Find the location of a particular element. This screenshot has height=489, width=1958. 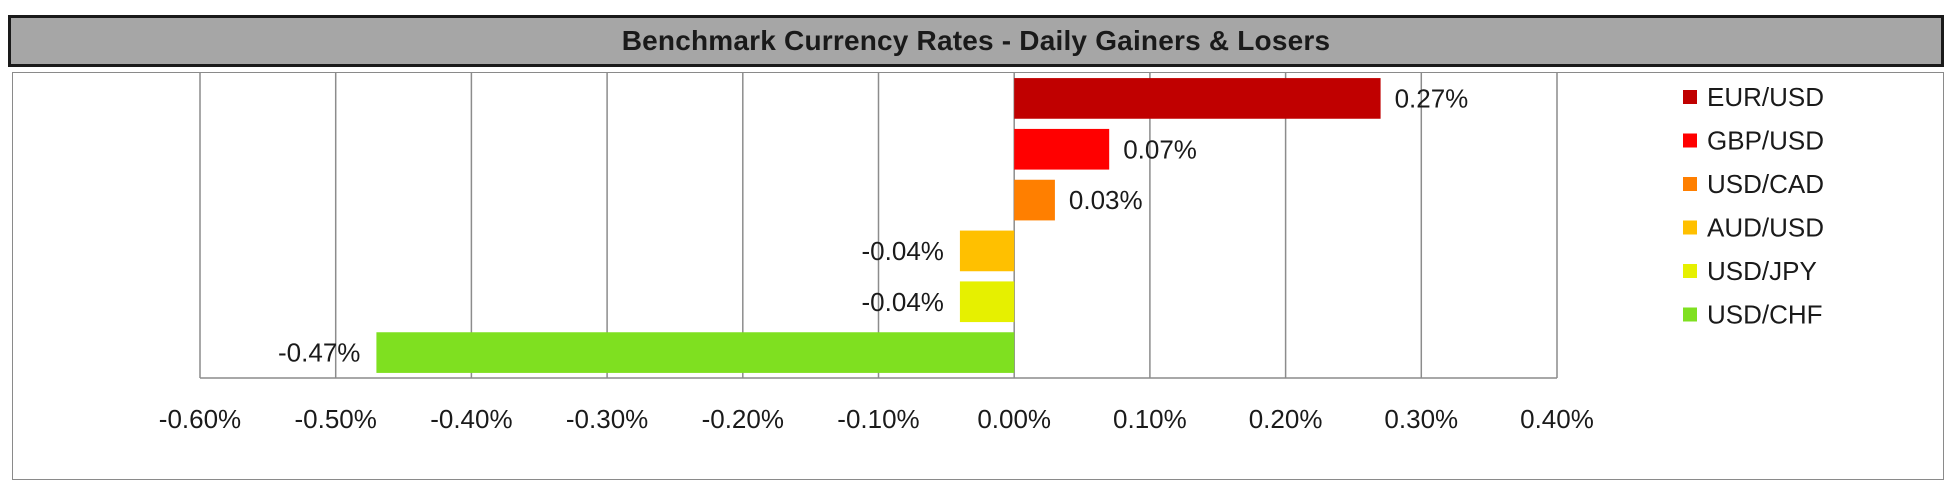

bar-aud-usd is located at coordinates (987, 251).